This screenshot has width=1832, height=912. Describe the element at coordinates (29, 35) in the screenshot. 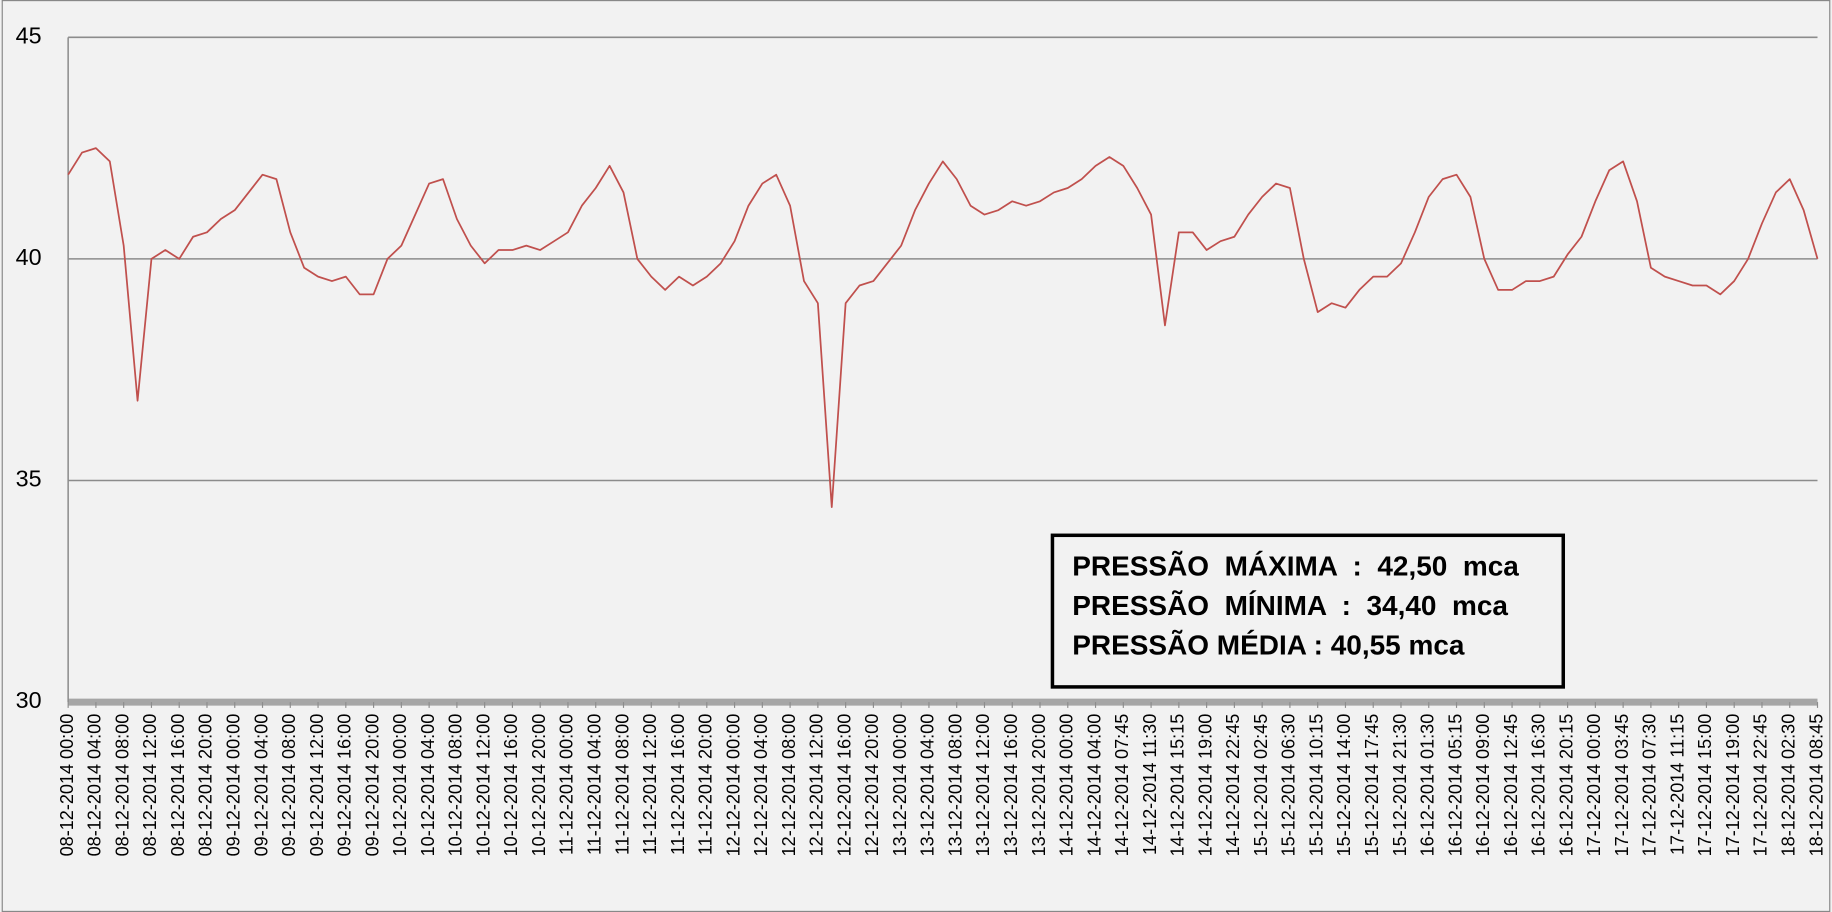

I see `y-tick-label: 45` at that location.